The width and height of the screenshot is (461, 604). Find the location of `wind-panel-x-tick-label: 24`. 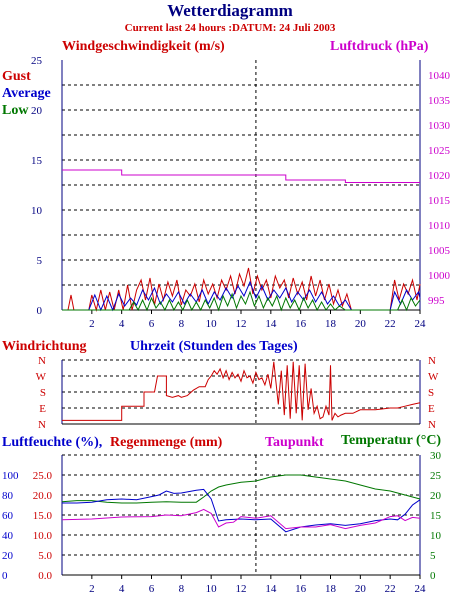

wind-panel-x-tick-label: 24 is located at coordinates (421, 324).